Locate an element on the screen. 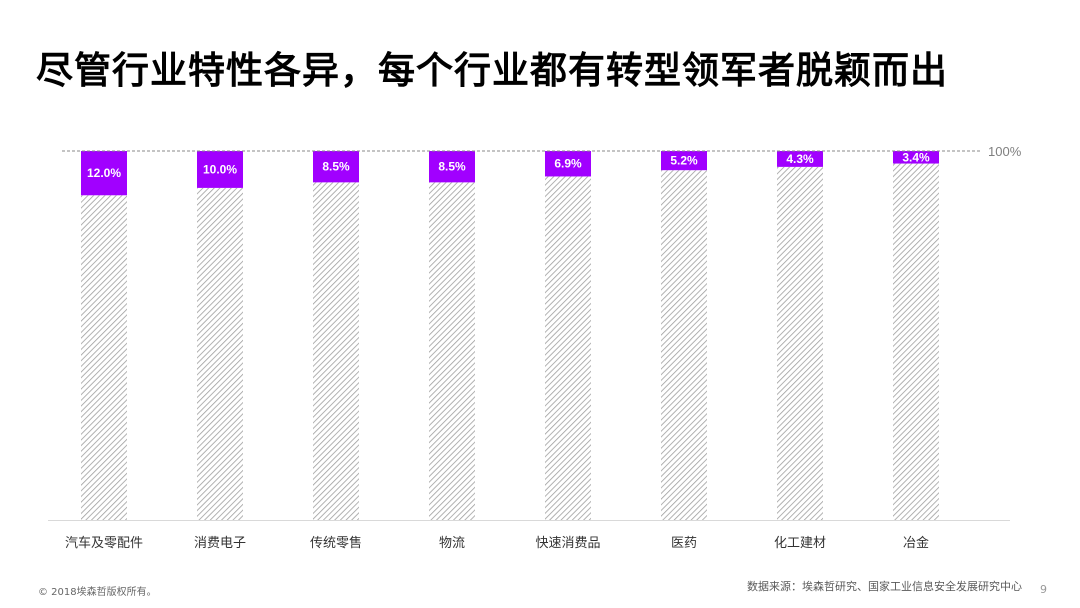 The image size is (1080, 608). category-label: 汽车及零配件 is located at coordinates (104, 543).